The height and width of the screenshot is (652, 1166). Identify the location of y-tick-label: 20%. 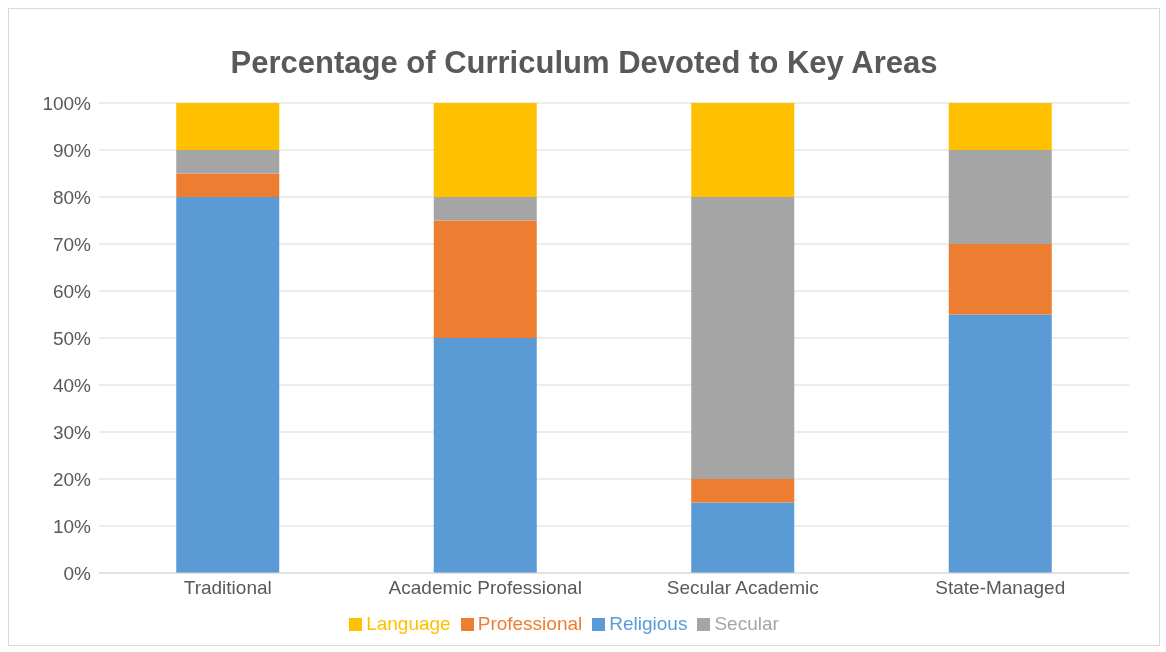
(72, 479).